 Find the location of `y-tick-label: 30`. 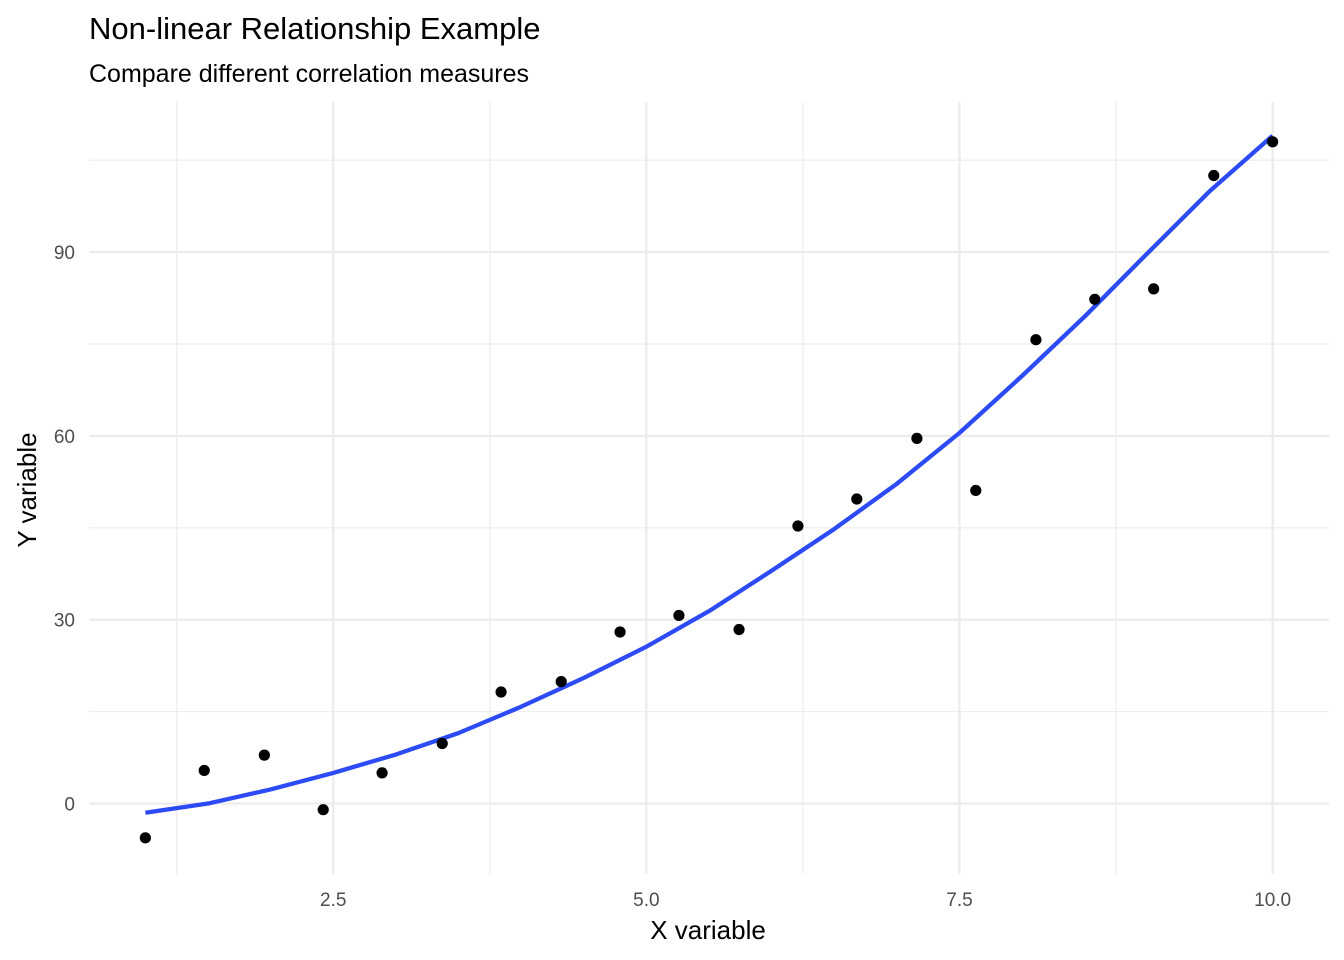

y-tick-label: 30 is located at coordinates (64, 621).